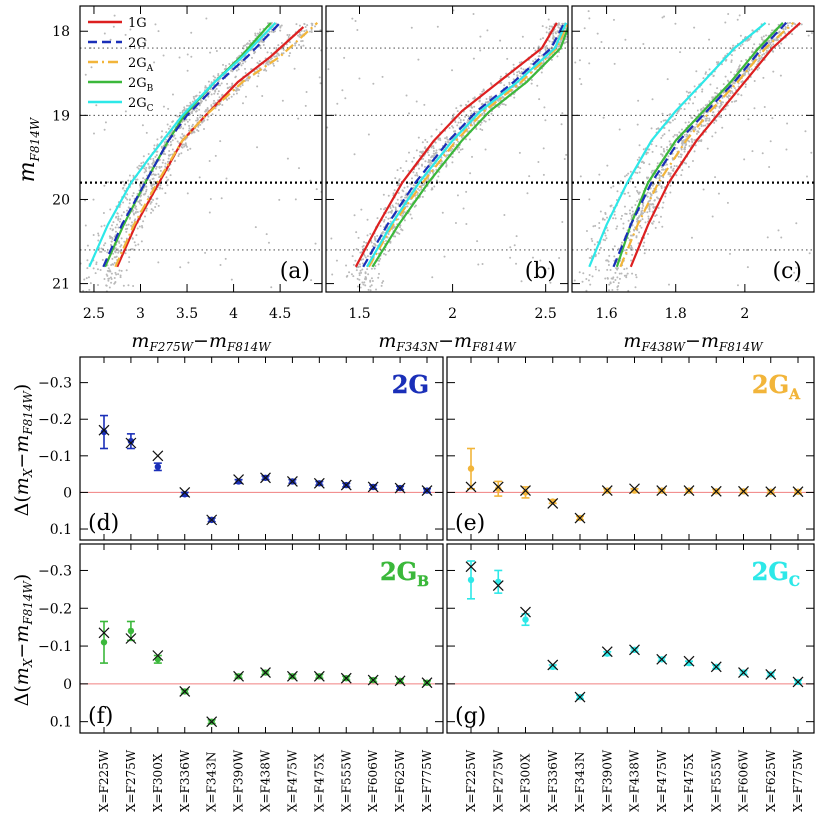  I want to click on axis-label-sub: F814W, so click(741, 347).